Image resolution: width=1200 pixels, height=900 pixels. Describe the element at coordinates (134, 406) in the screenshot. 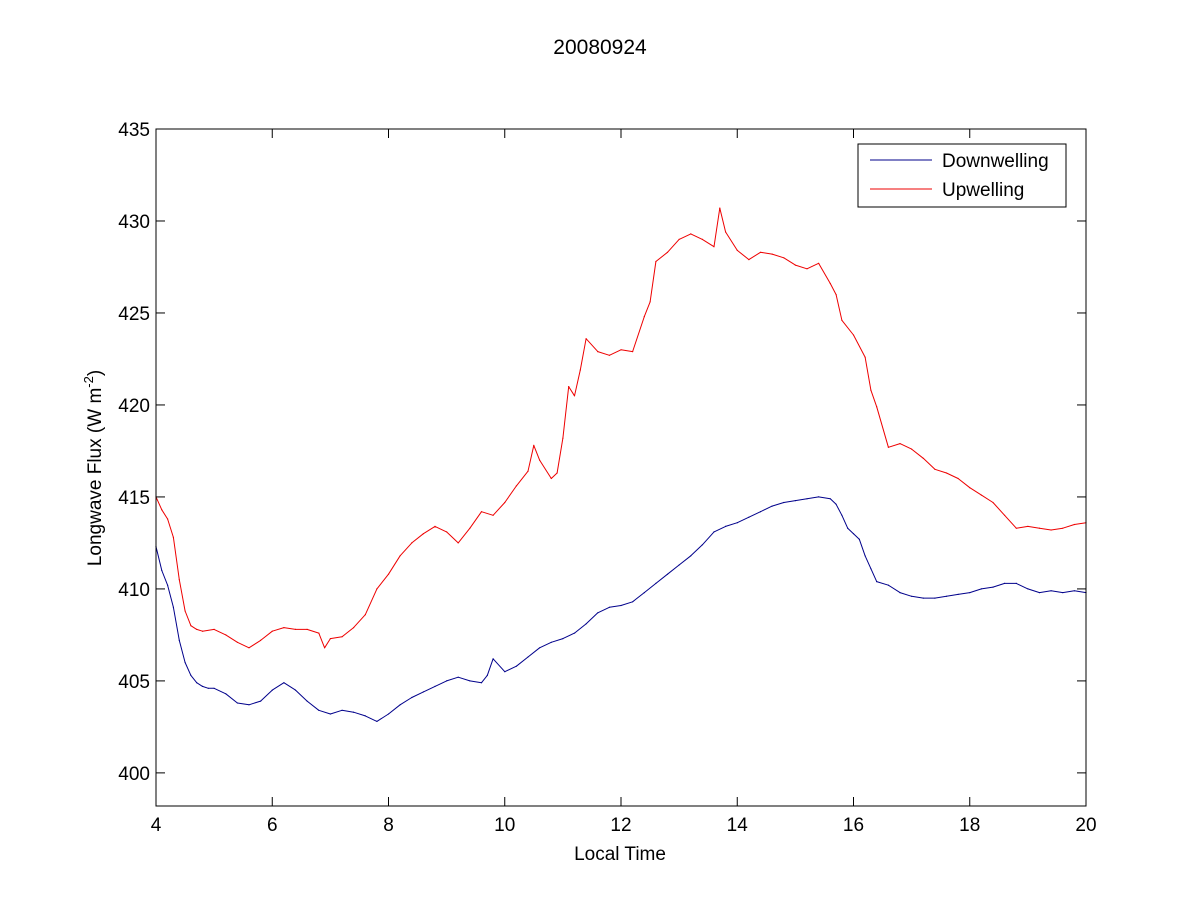

I see `y-tick-label: 420` at that location.